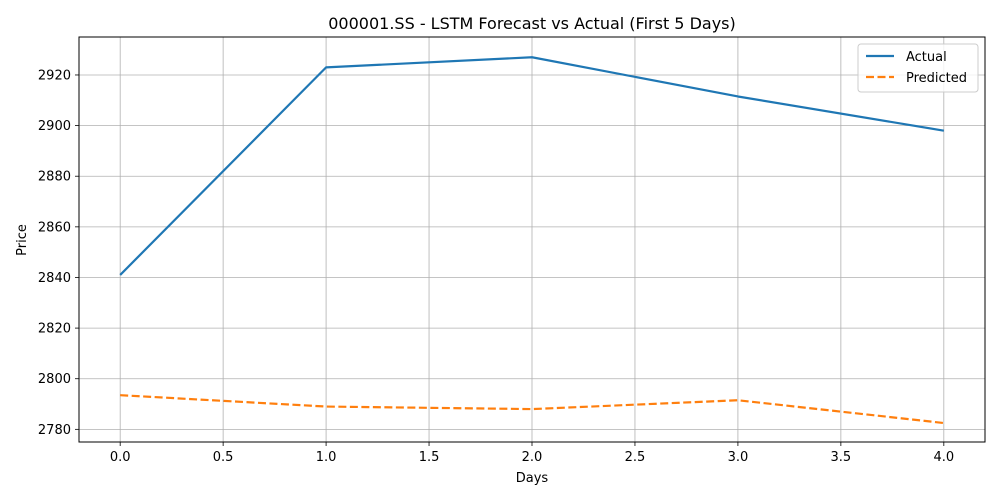  What do you see at coordinates (532, 457) in the screenshot?
I see `x-tick-label: 2.0` at bounding box center [532, 457].